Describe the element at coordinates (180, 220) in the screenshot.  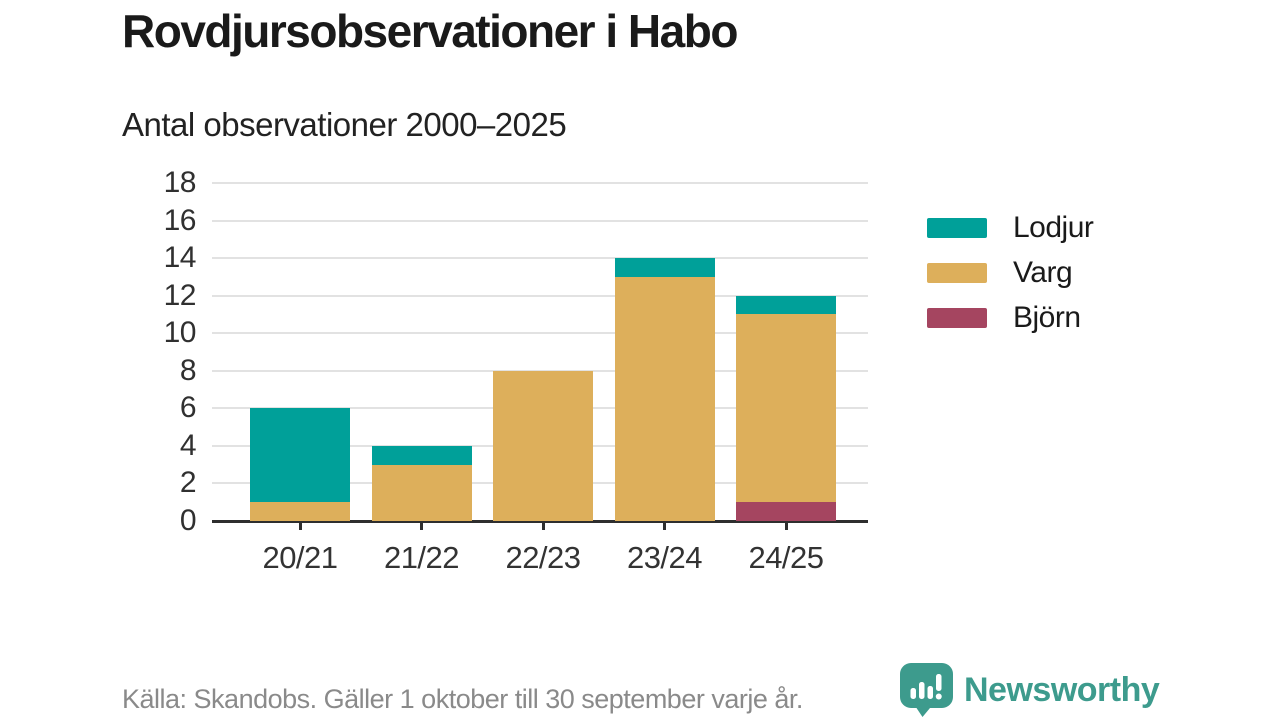
I see `y-tick-label: 16` at that location.